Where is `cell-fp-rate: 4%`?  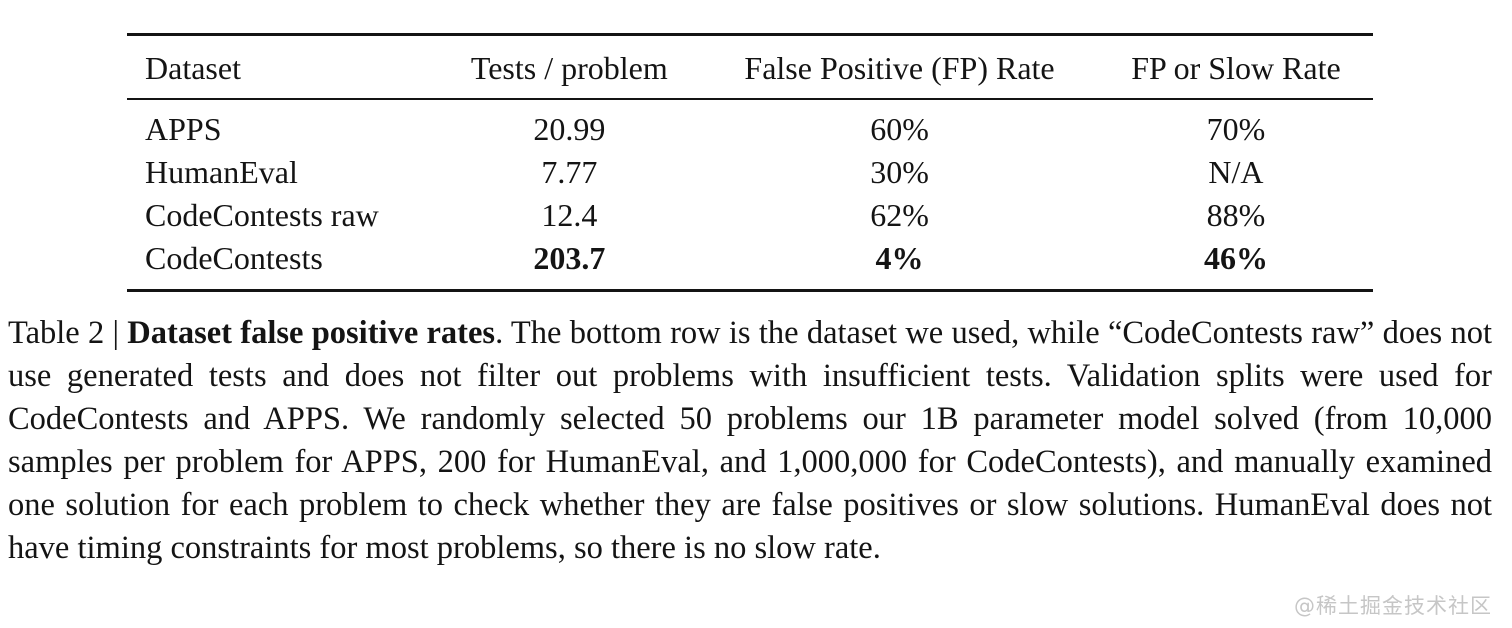 cell-fp-rate: 4% is located at coordinates (899, 258).